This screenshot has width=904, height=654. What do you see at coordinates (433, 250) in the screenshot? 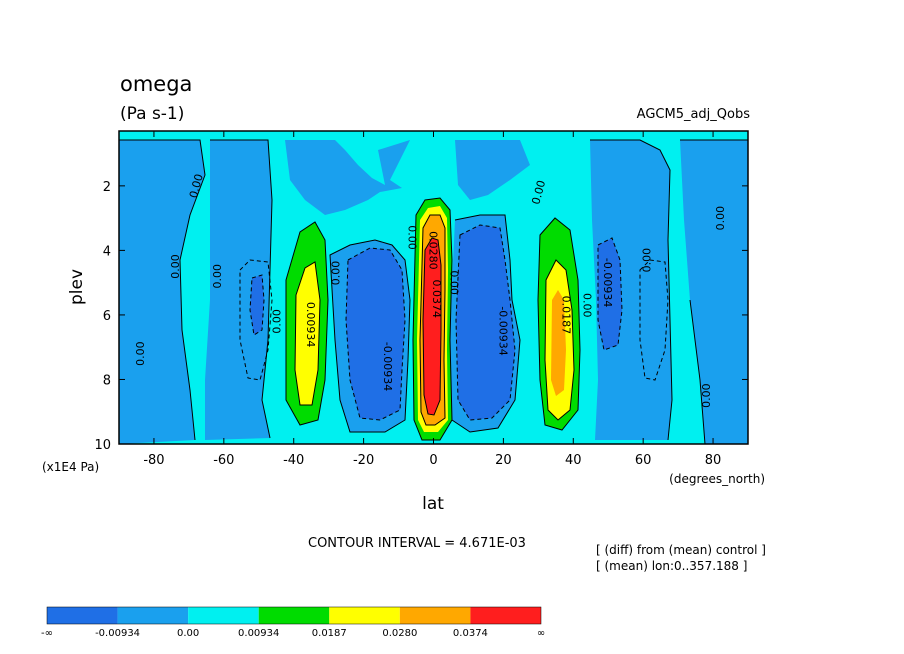
I see `contour-label: 0.0280` at bounding box center [433, 250].